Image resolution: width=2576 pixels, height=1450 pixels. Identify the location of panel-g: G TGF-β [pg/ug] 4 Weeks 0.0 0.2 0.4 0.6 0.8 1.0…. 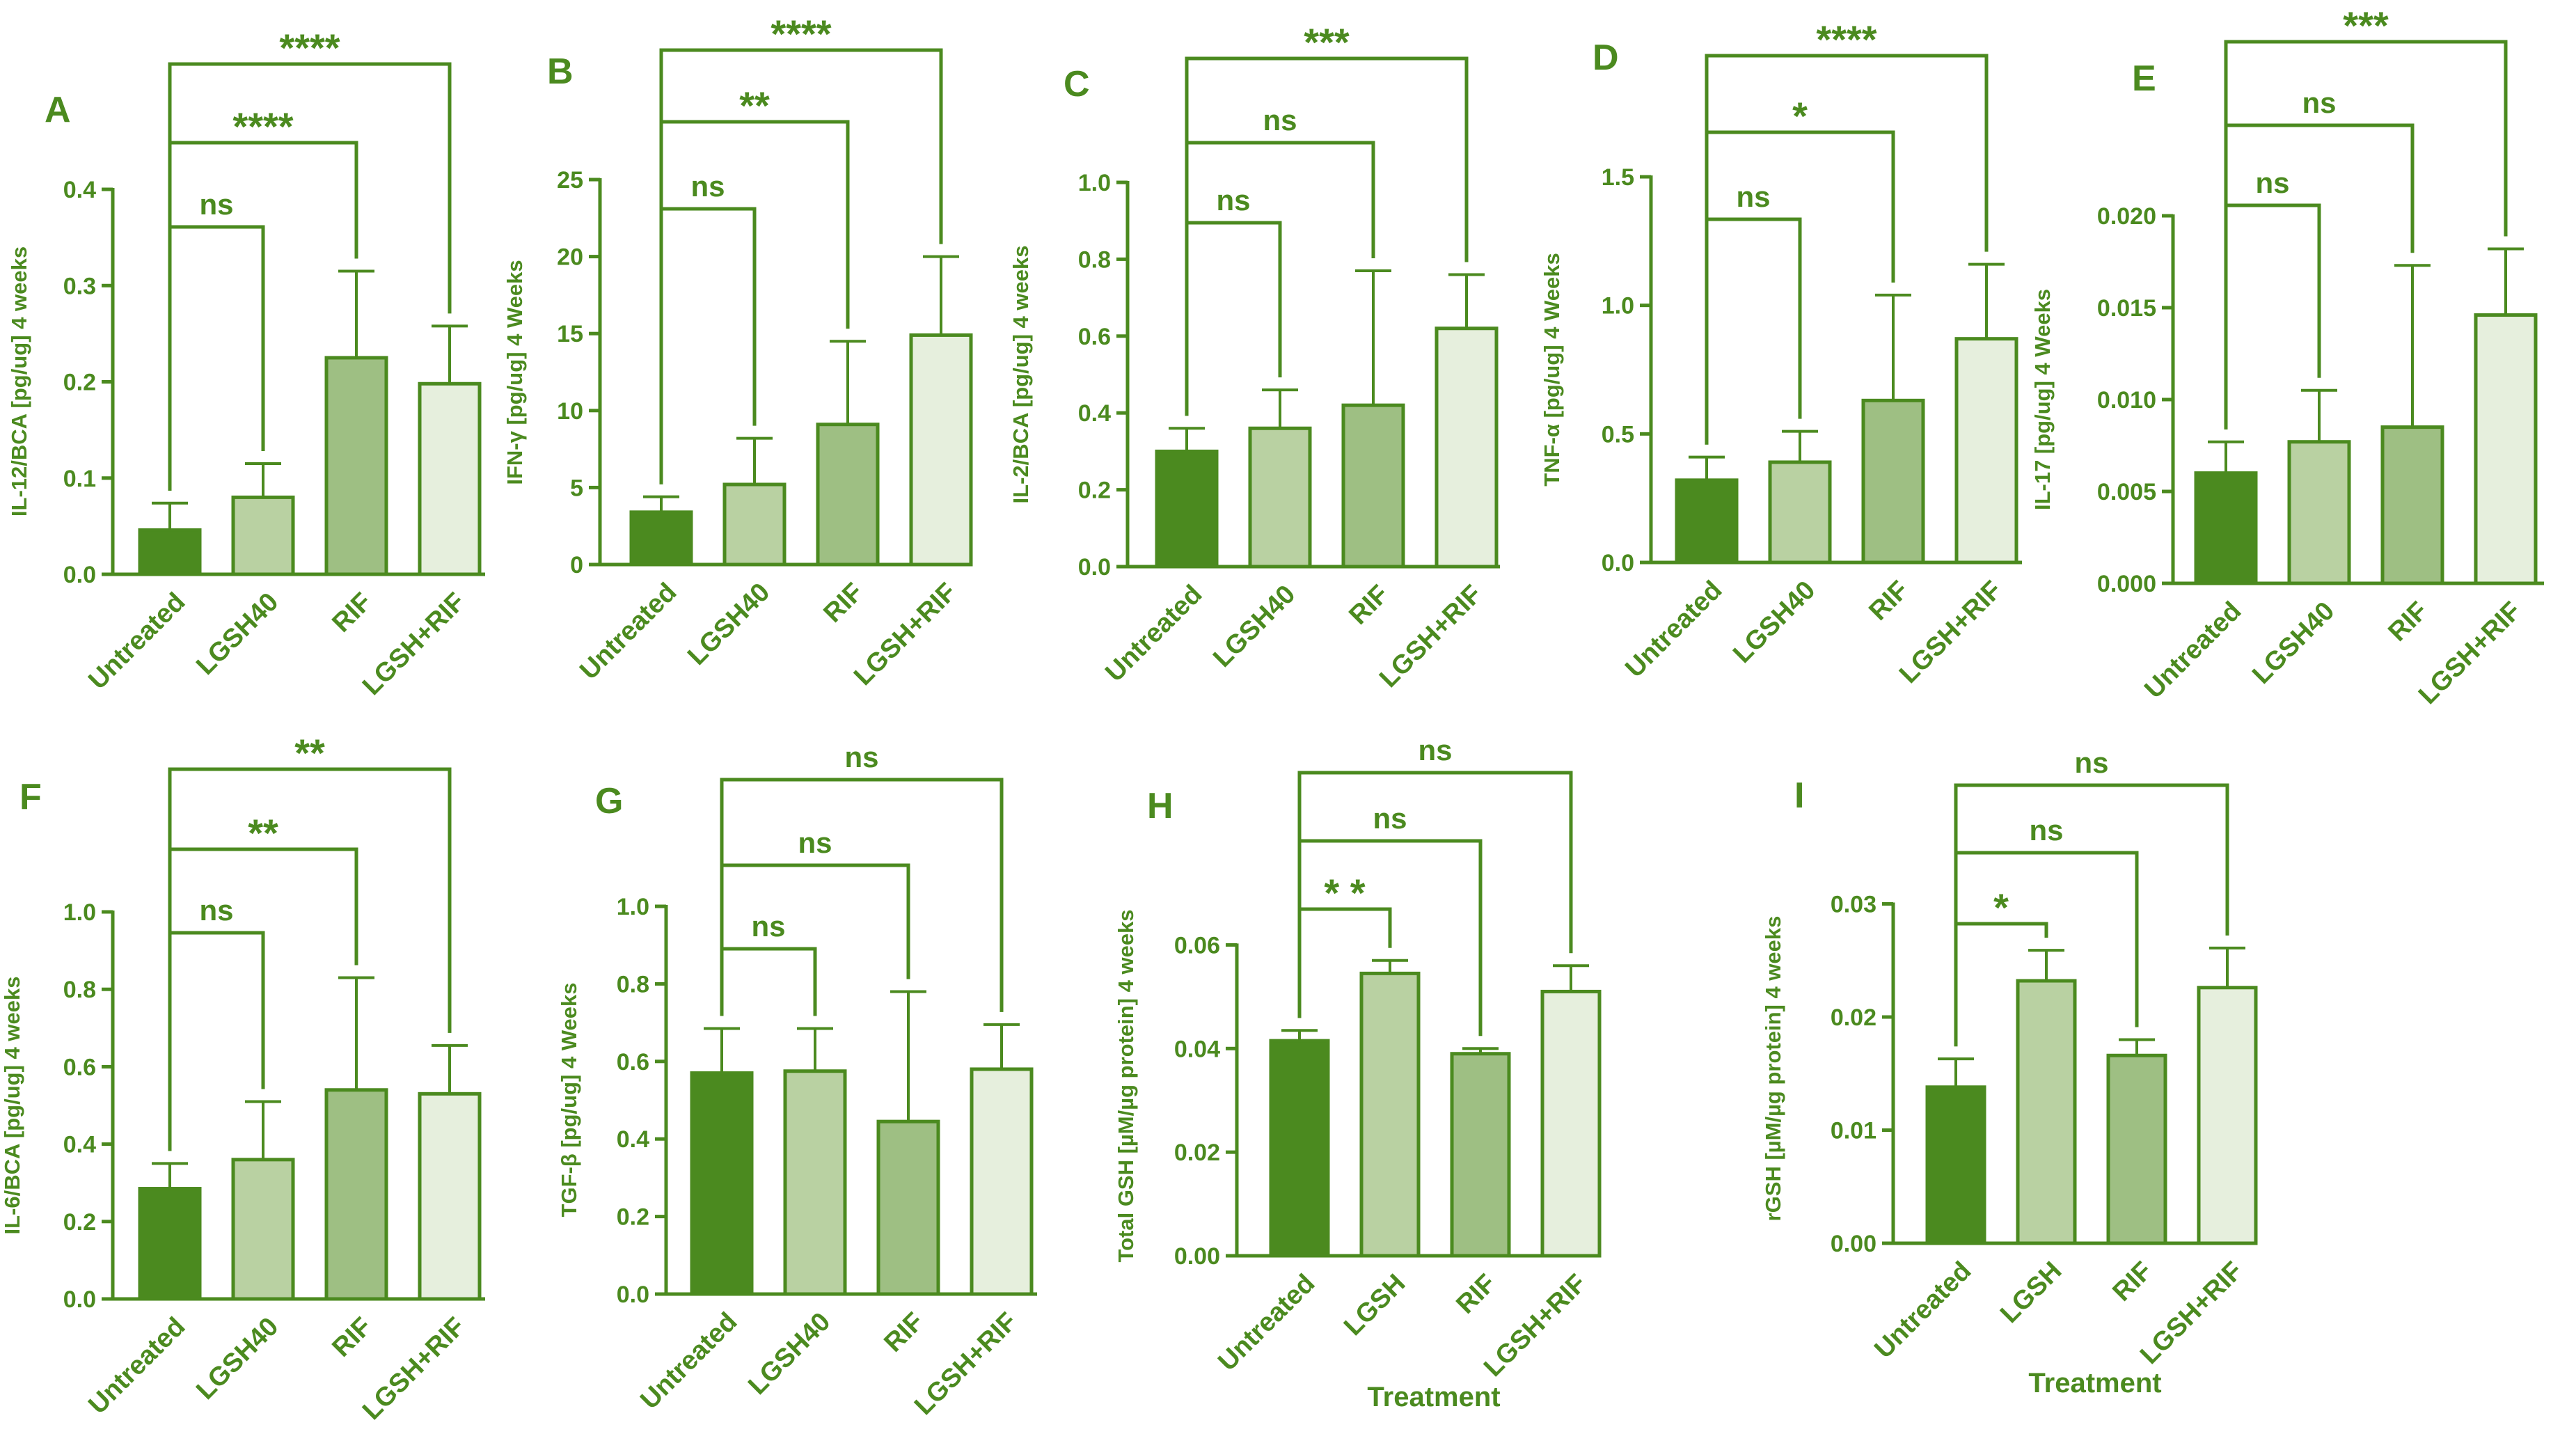
(797, 1081).